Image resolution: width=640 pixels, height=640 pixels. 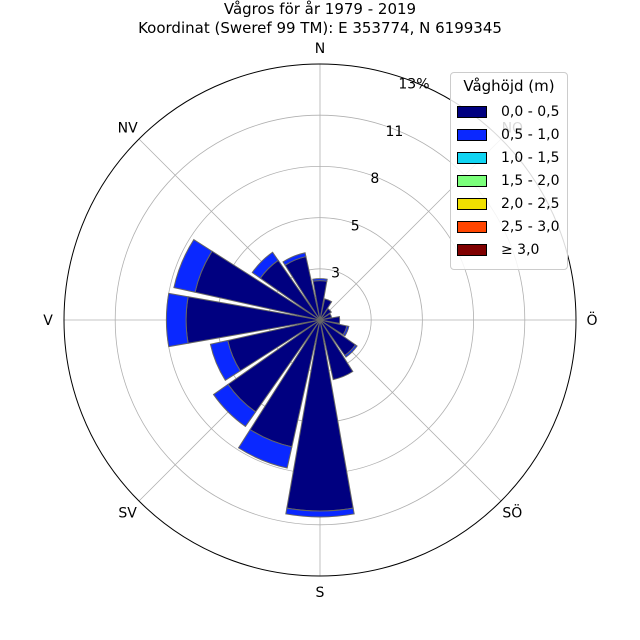 What do you see at coordinates (530, 135) in the screenshot?
I see `legend-label: 0,5 - 1,0` at bounding box center [530, 135].